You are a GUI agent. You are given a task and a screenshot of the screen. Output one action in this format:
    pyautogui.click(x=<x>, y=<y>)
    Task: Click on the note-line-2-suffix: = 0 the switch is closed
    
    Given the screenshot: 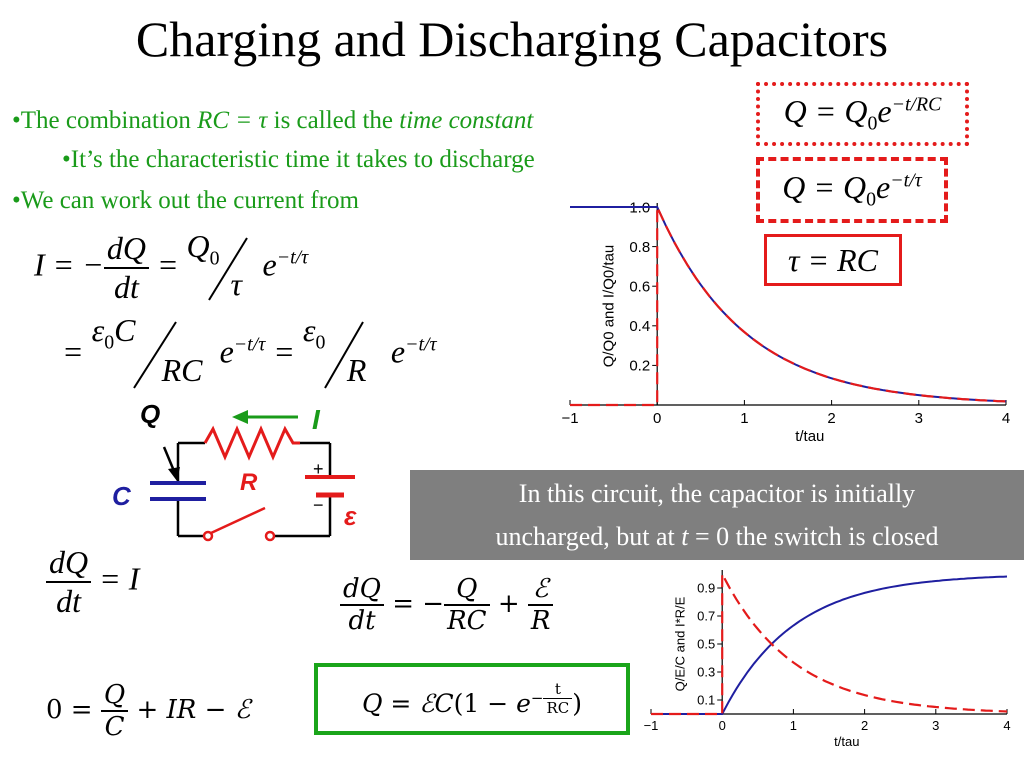 What is the action you would take?
    pyautogui.click(x=813, y=536)
    